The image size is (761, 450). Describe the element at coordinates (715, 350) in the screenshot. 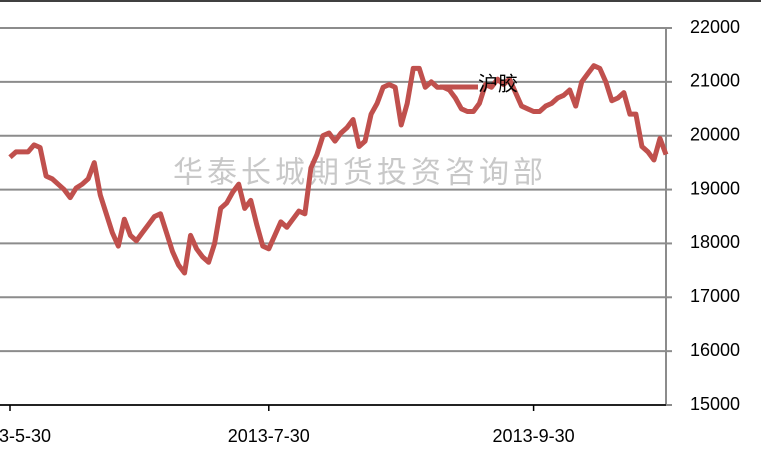

I see `y-tick-label: 16000` at that location.